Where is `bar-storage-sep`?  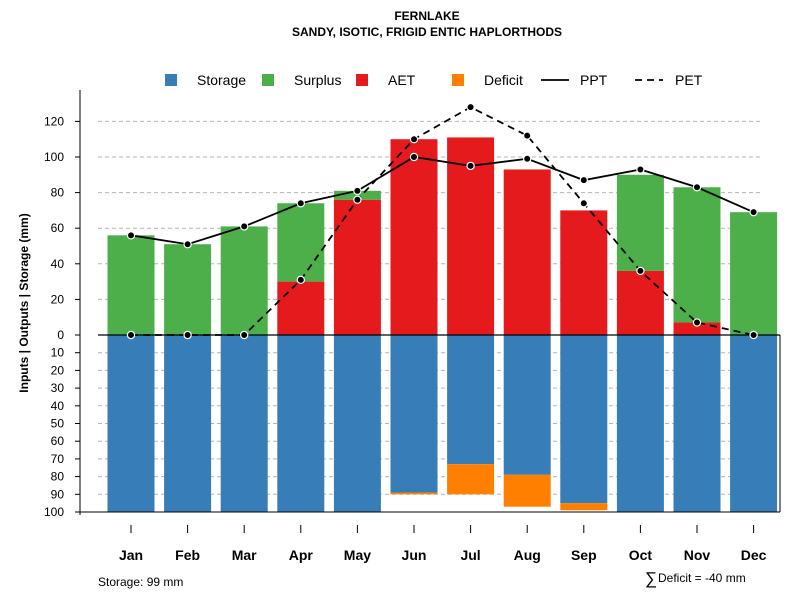
bar-storage-sep is located at coordinates (584, 419).